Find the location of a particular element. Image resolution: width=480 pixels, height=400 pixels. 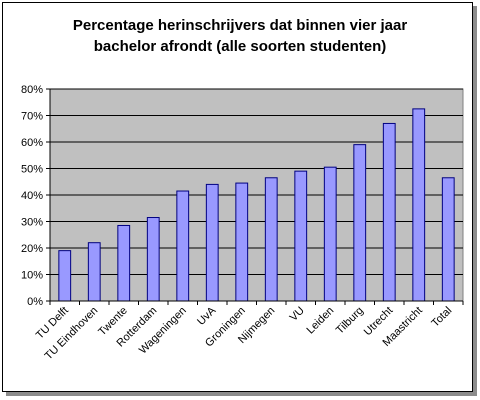

y-tick-label: 40% is located at coordinates (32, 196).